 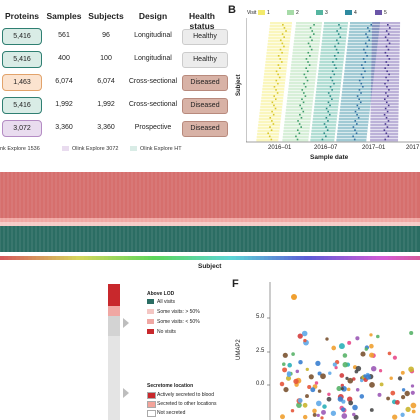 What do you see at coordinates (151, 413) in the screenshot?
I see `secretome-swatch` at bounding box center [151, 413].